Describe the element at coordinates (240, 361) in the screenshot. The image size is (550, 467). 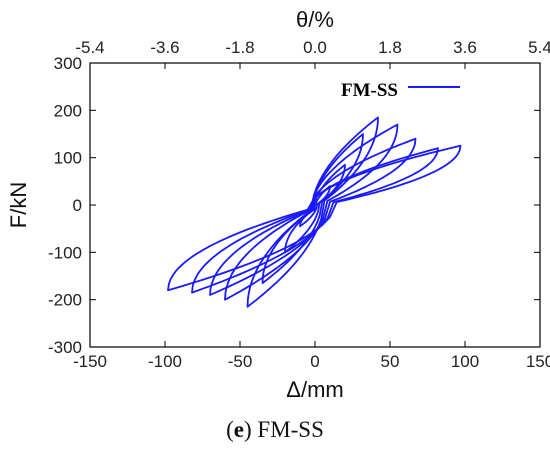
I see `x-tick-label: -50` at that location.